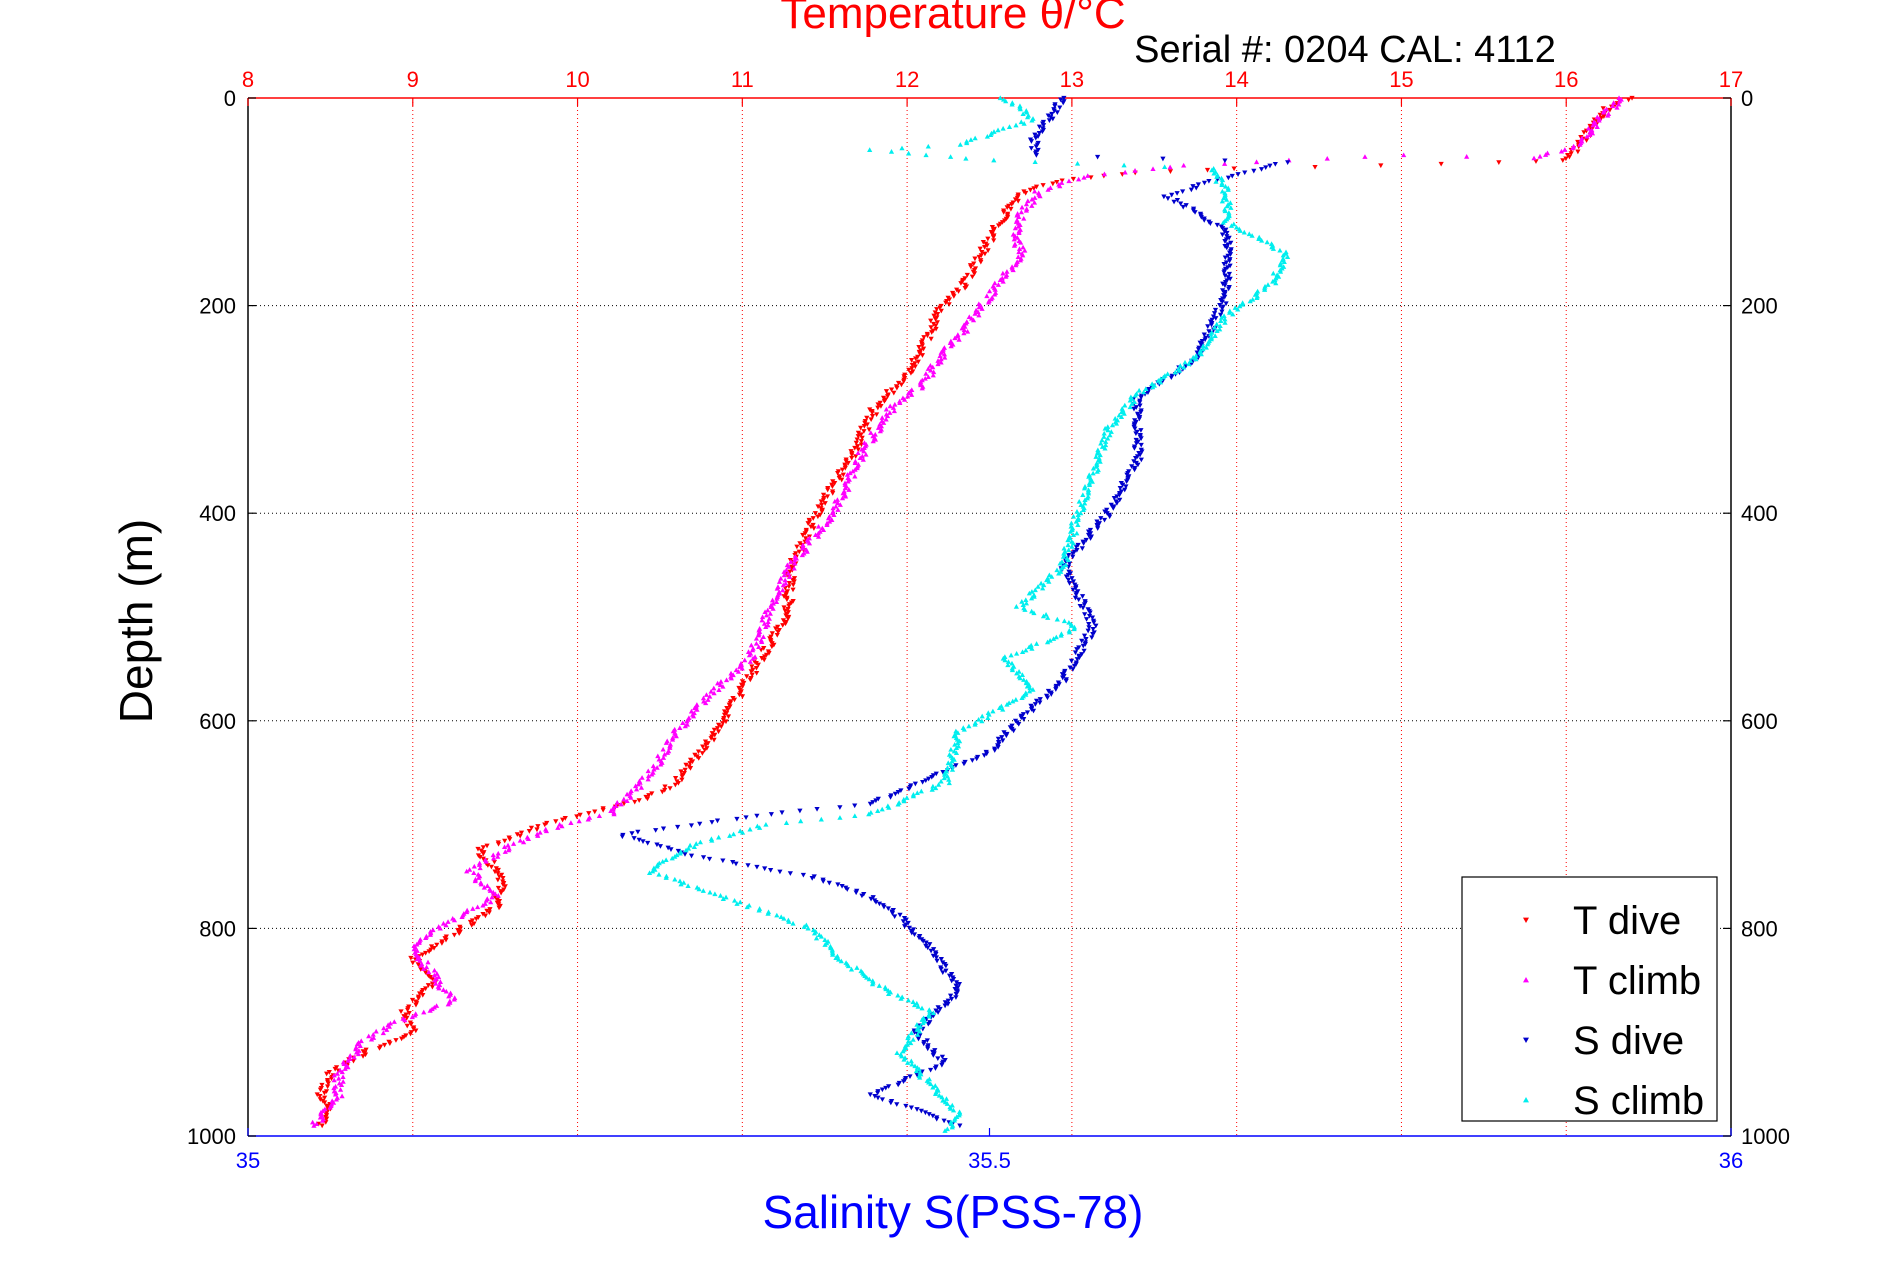  What do you see at coordinates (1526, 1040) in the screenshot?
I see `legend-marker-s-dive` at bounding box center [1526, 1040].